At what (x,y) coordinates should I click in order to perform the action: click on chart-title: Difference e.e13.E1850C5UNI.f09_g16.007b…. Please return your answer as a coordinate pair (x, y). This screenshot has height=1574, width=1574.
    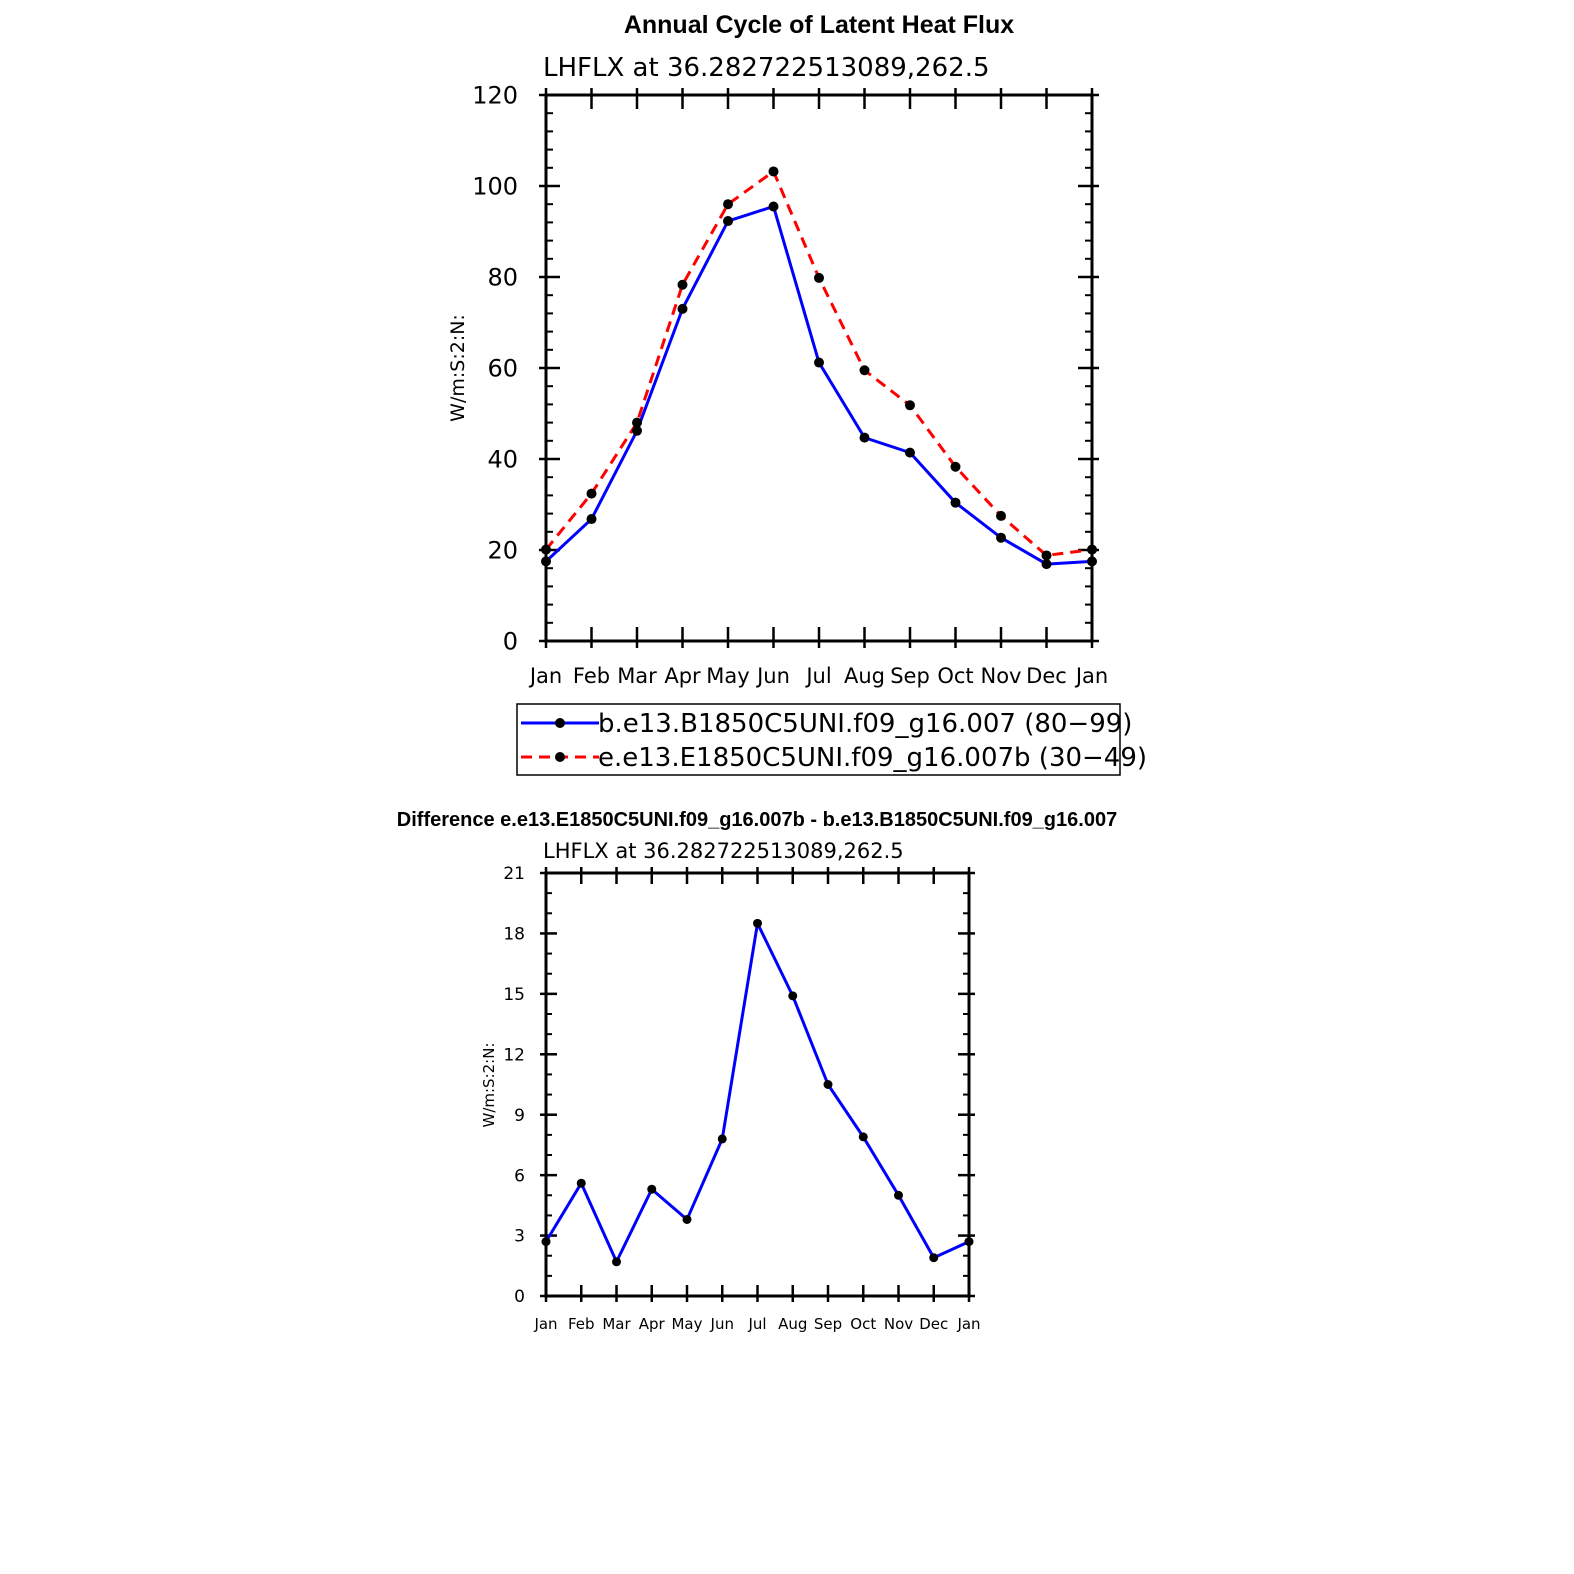
    Looking at the image, I should click on (757, 820).